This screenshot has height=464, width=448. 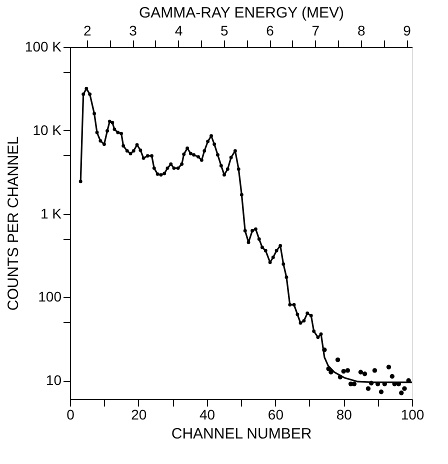 What do you see at coordinates (316, 30) in the screenshot?
I see `x2-tick-label: 7` at bounding box center [316, 30].